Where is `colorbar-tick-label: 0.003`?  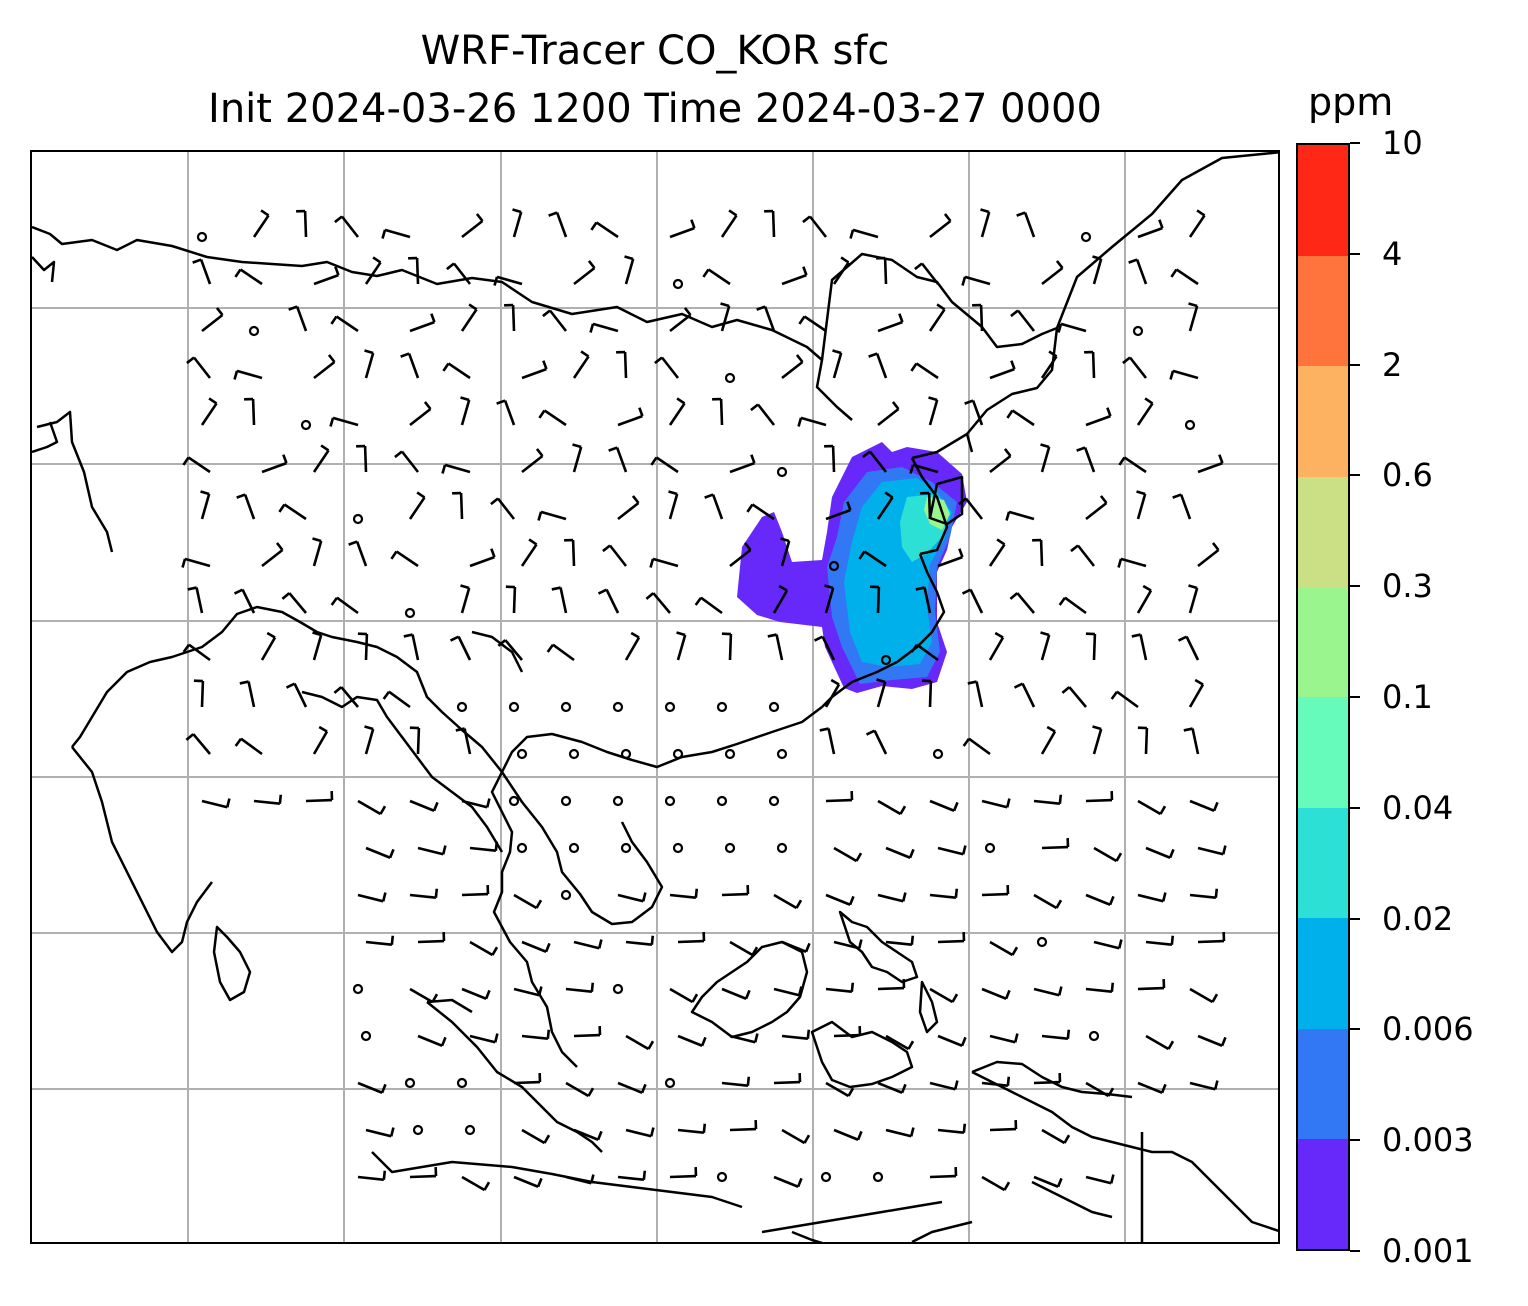
colorbar-tick-label: 0.003 is located at coordinates (1428, 1140).